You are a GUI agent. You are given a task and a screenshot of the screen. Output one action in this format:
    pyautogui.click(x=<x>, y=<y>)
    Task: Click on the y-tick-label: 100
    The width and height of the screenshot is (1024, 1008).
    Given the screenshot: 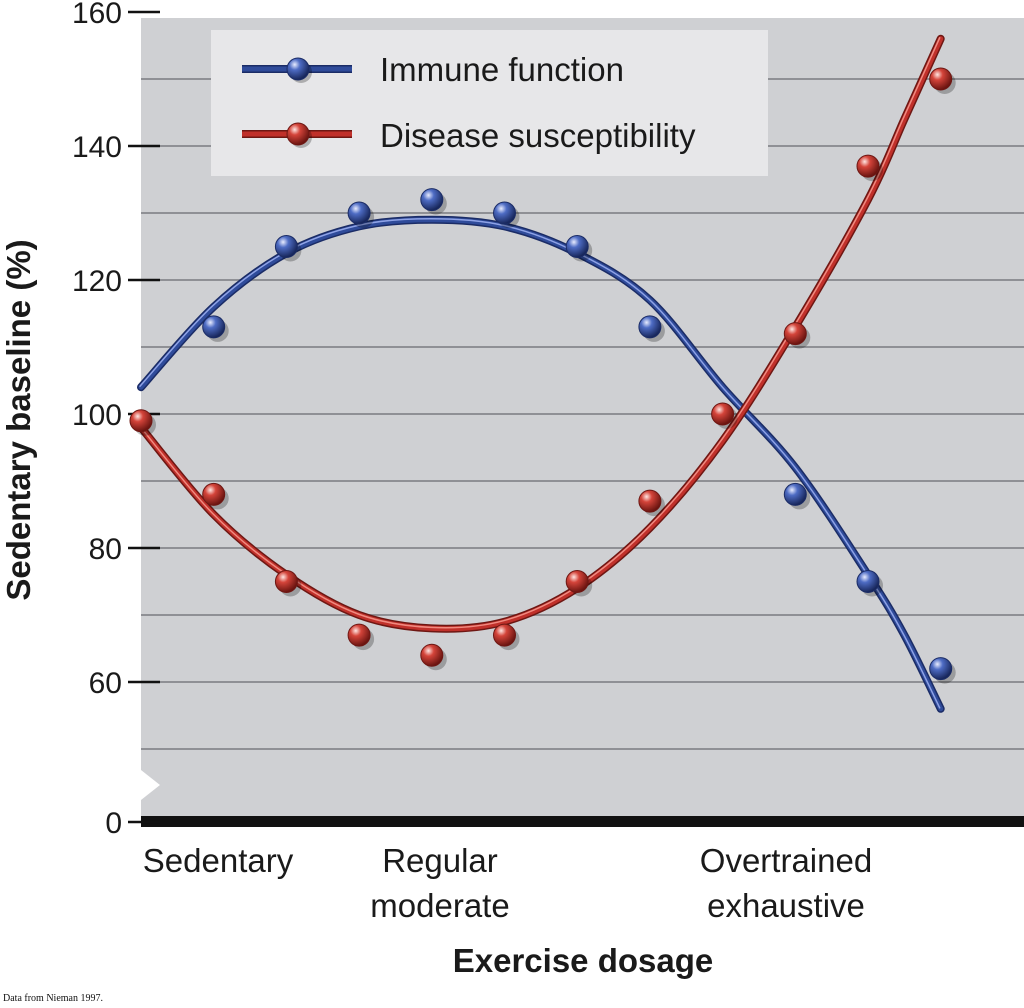 What is the action you would take?
    pyautogui.click(x=97, y=415)
    